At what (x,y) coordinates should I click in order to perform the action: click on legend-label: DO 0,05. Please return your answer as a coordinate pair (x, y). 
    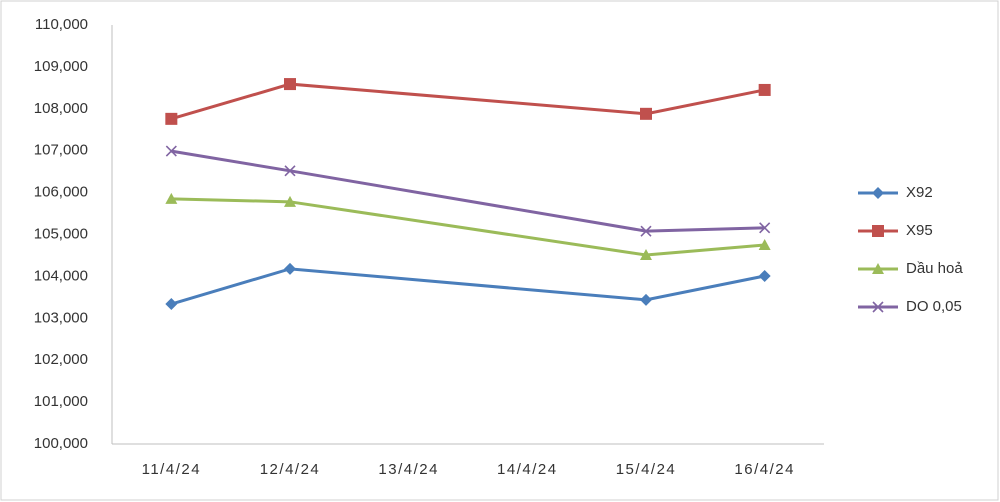
    Looking at the image, I should click on (934, 306).